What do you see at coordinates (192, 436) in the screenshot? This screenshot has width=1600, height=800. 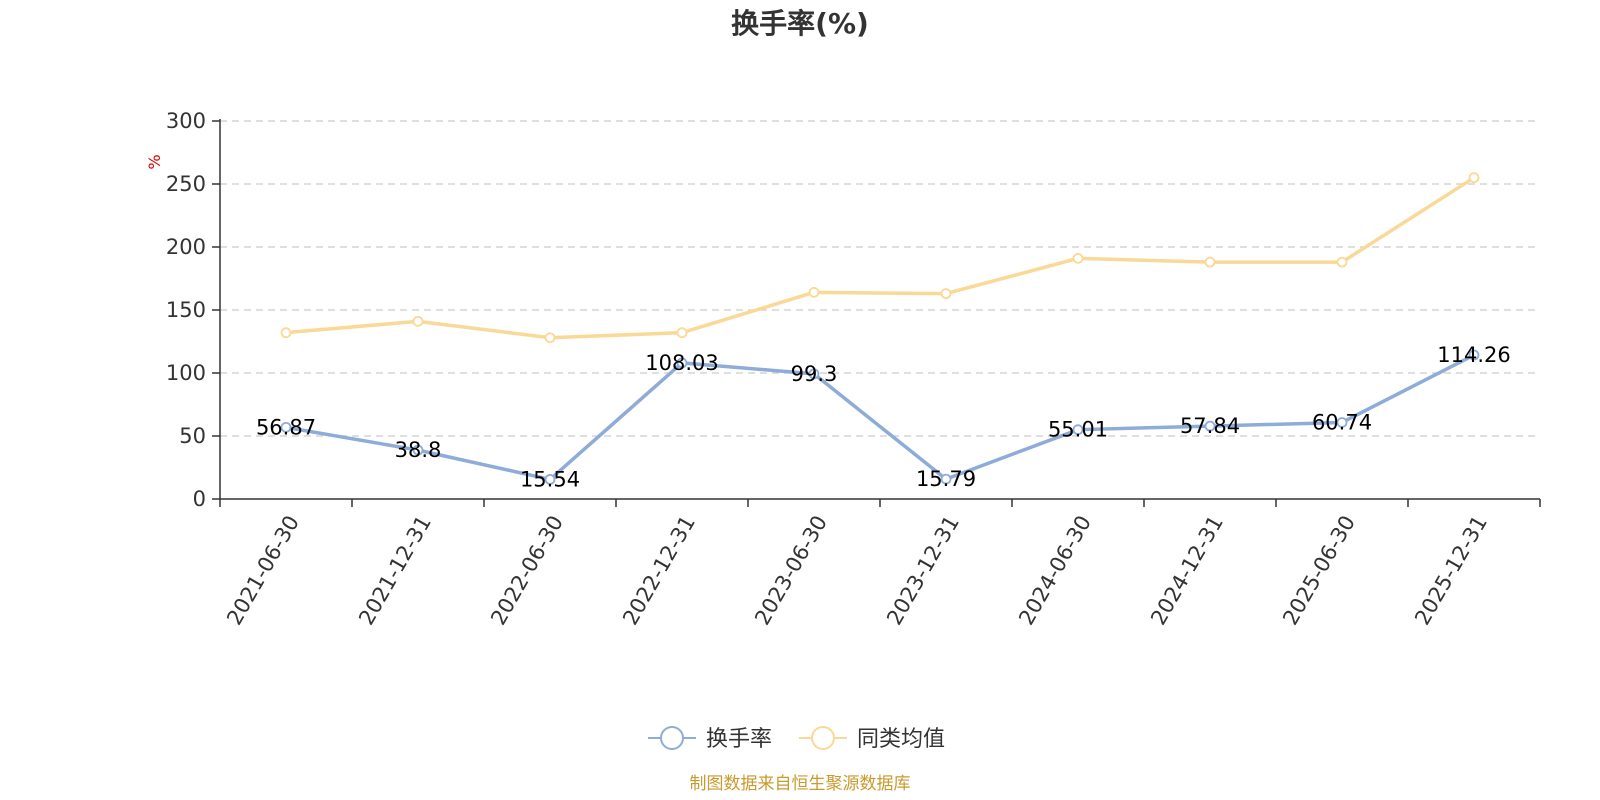 I see `y-tick-label-50: 50` at bounding box center [192, 436].